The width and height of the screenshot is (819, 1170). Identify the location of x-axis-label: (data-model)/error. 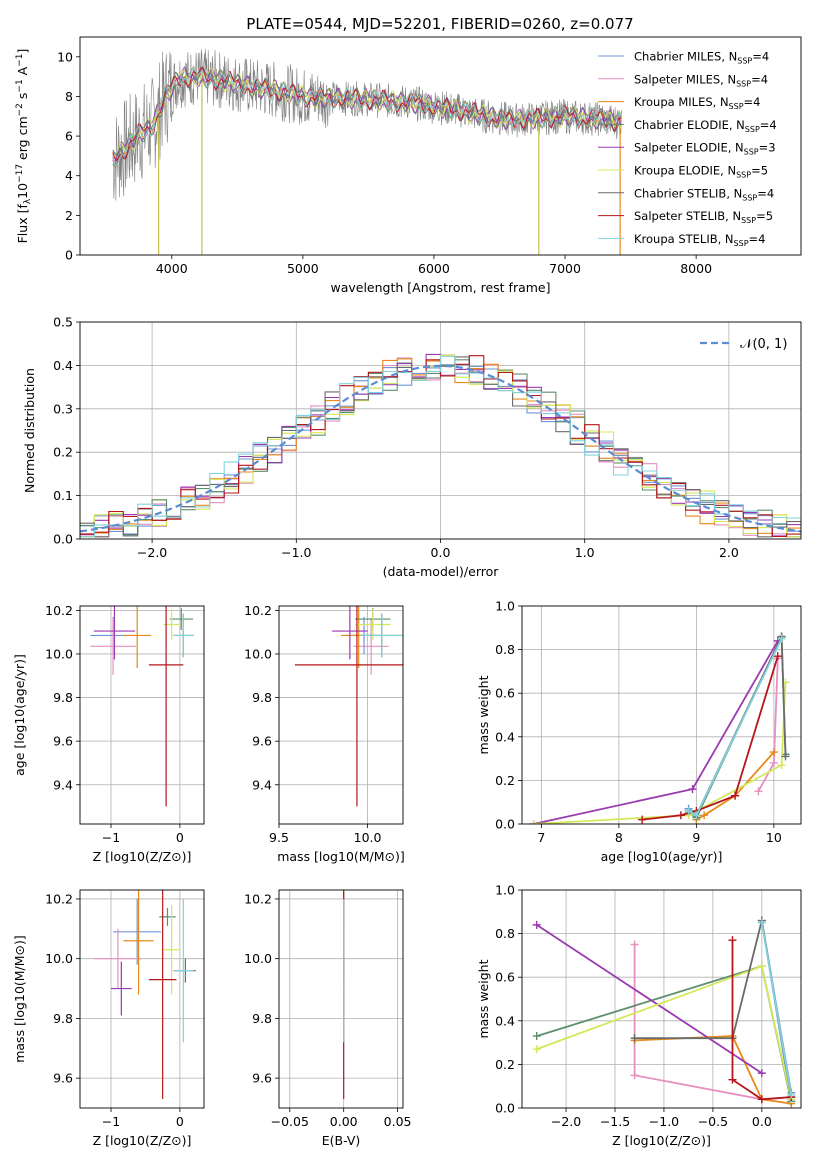
(441, 571).